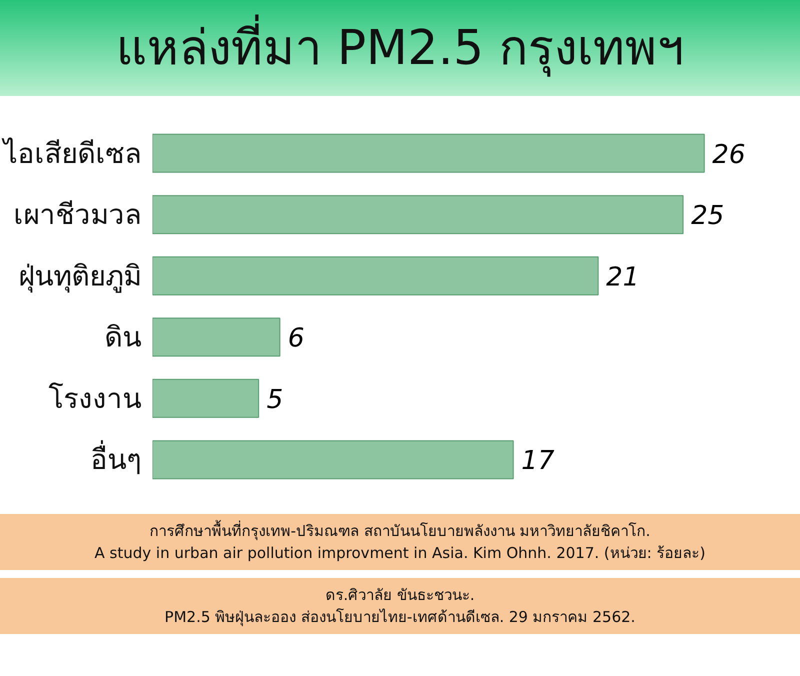 The width and height of the screenshot is (800, 676). What do you see at coordinates (275, 399) in the screenshot?
I see `data-label: 5` at bounding box center [275, 399].